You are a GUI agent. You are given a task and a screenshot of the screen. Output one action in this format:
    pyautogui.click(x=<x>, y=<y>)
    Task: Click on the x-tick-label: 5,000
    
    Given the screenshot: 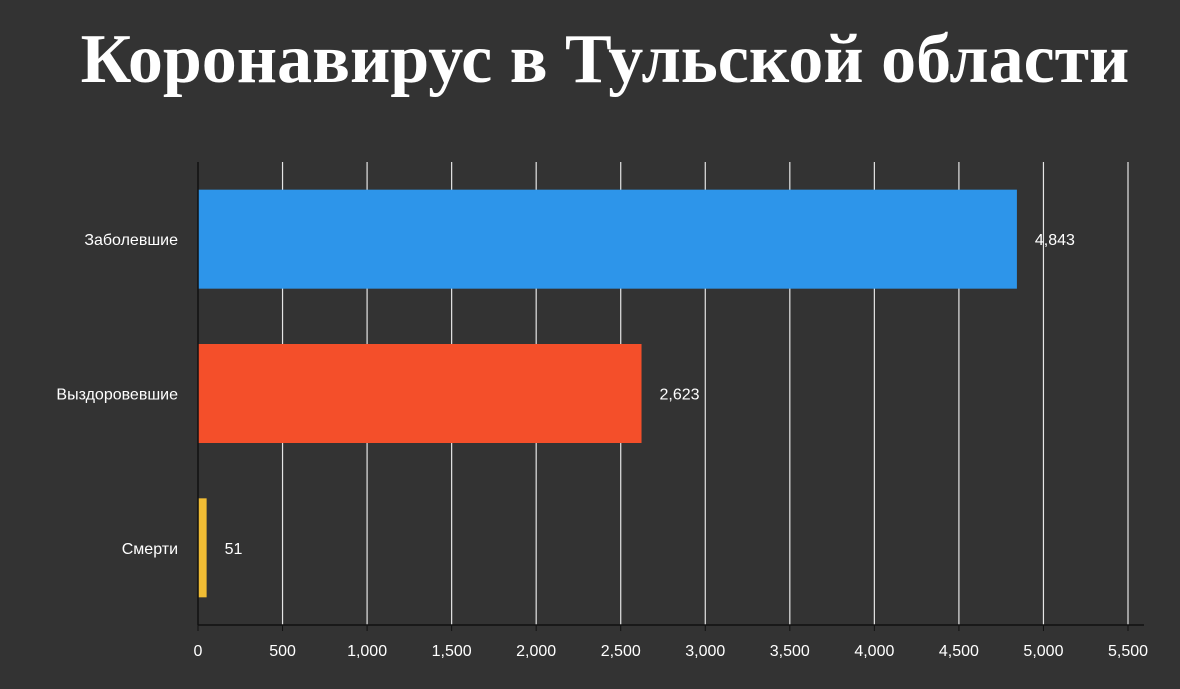 What is the action you would take?
    pyautogui.click(x=1043, y=651)
    